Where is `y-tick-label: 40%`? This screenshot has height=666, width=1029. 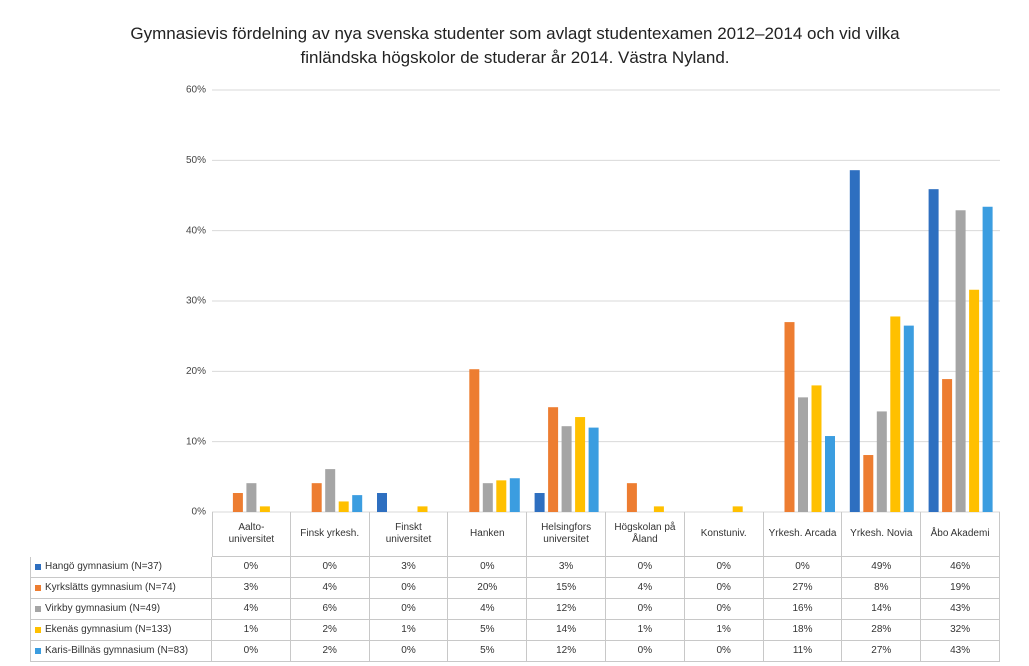 y-tick-label: 40% is located at coordinates (196, 230).